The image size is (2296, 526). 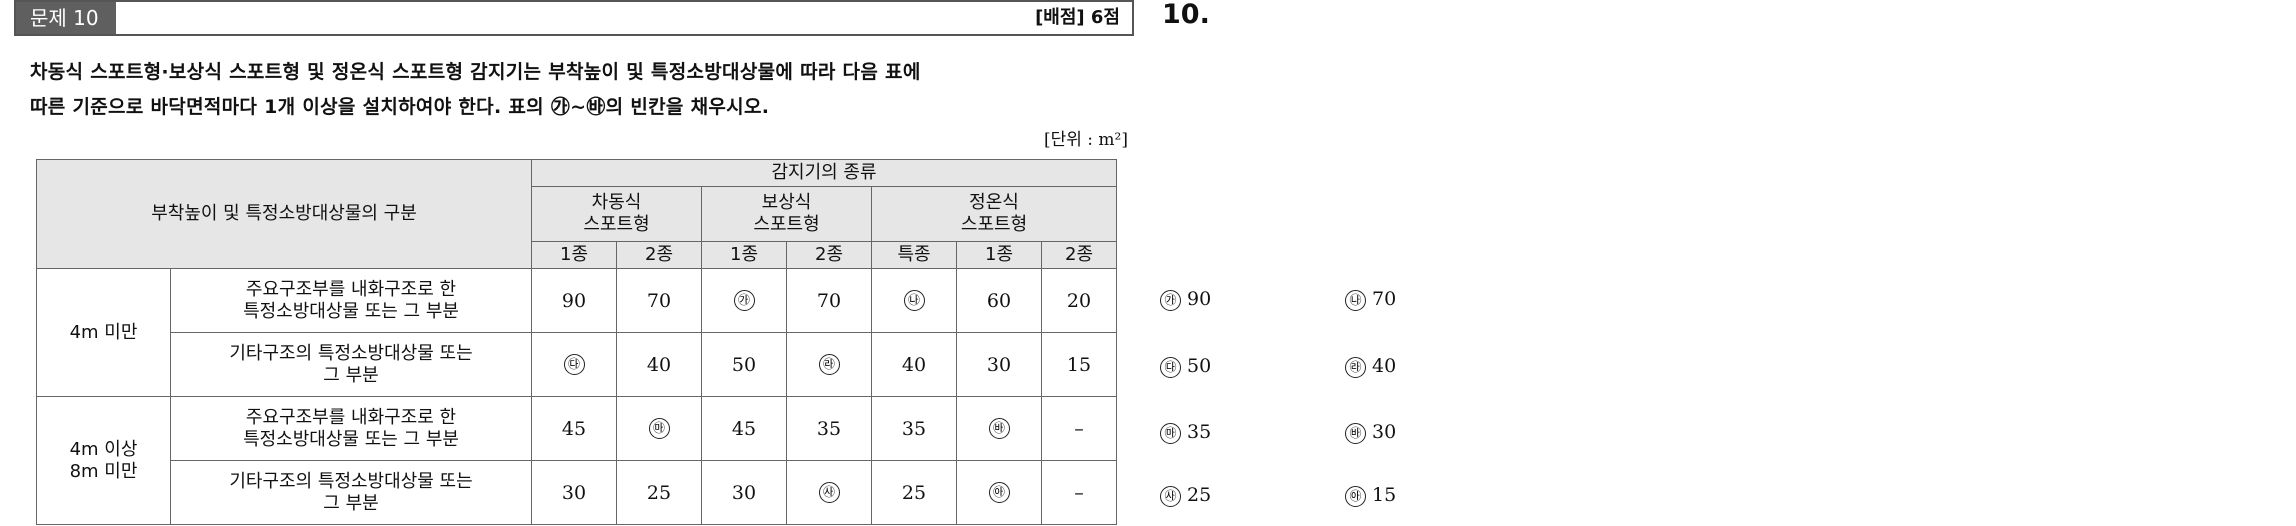 I want to click on blank-cell: ㉳, so click(x=999, y=428).